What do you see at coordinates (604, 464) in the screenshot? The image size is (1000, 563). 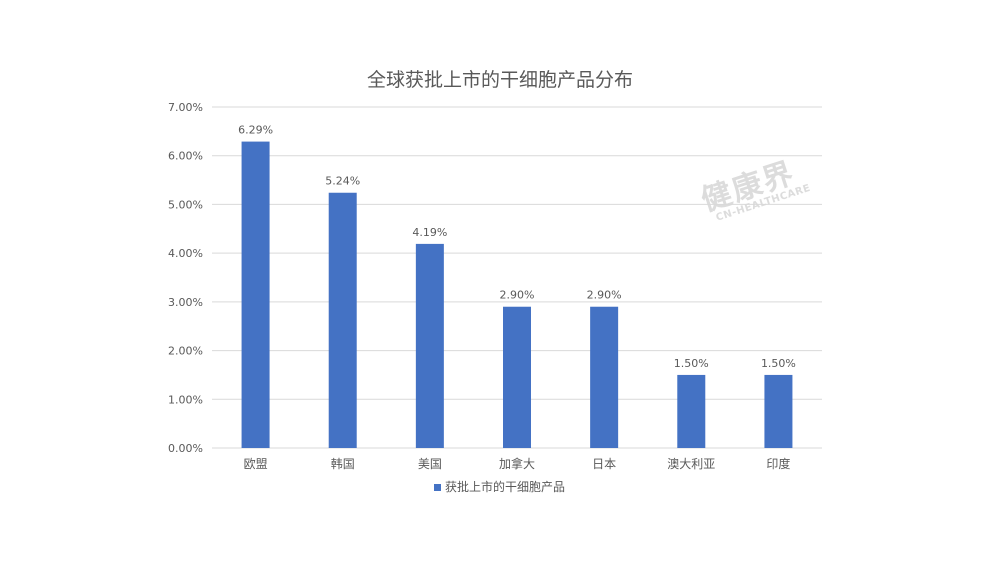 I see `x-tick-label: 日本` at bounding box center [604, 464].